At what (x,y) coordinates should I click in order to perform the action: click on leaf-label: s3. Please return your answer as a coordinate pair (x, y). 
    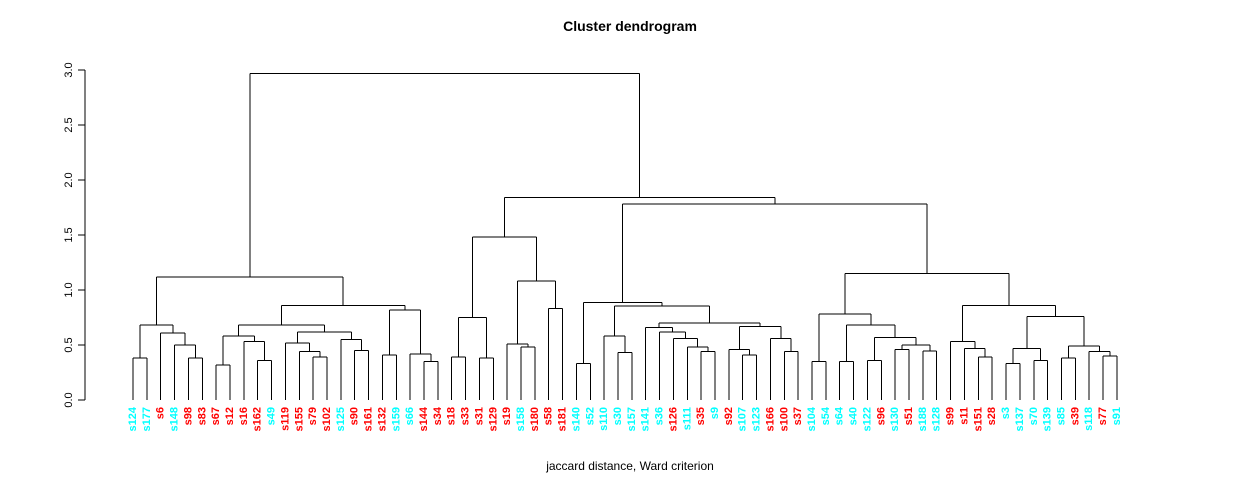
    Looking at the image, I should click on (1006, 413).